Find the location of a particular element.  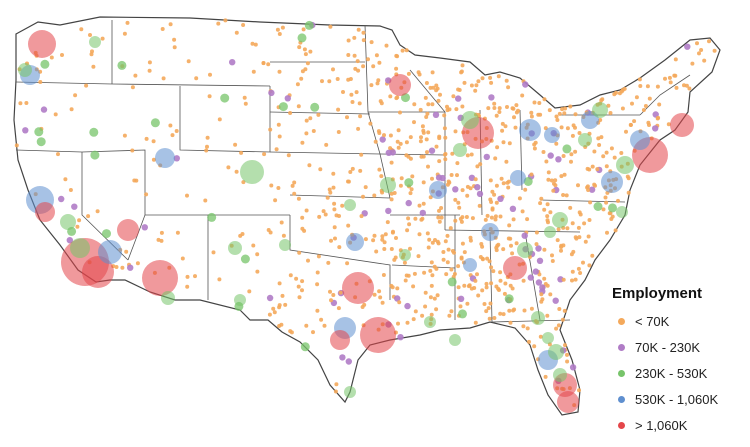

border-ok-tx is located at coordinates (340, 257).